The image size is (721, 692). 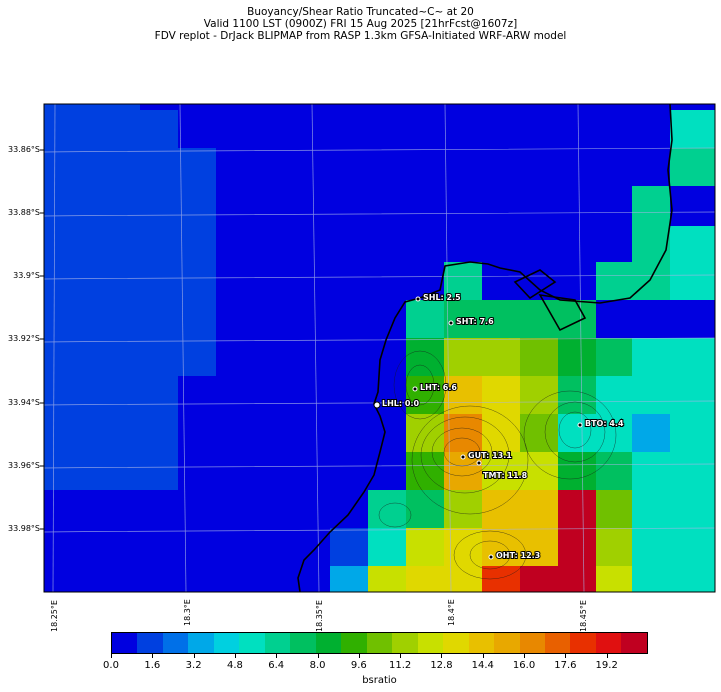 I want to click on lat-label: 33.94°S, so click(x=24, y=402).